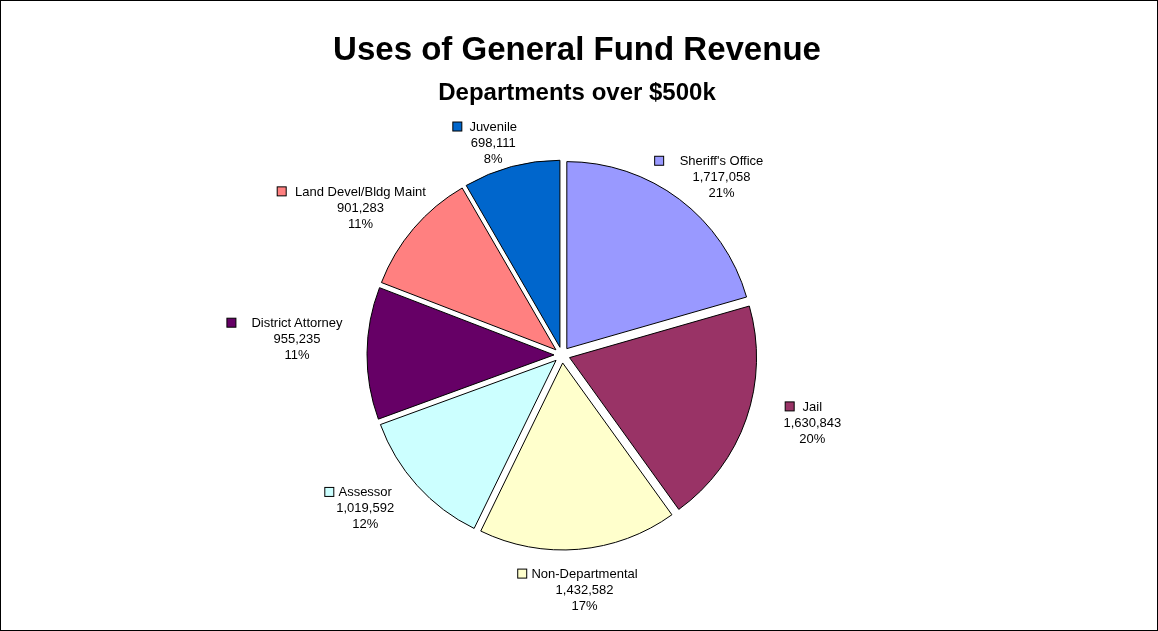 The height and width of the screenshot is (631, 1158). What do you see at coordinates (721, 185) in the screenshot?
I see `data-label: 1,717,058 21%` at bounding box center [721, 185].